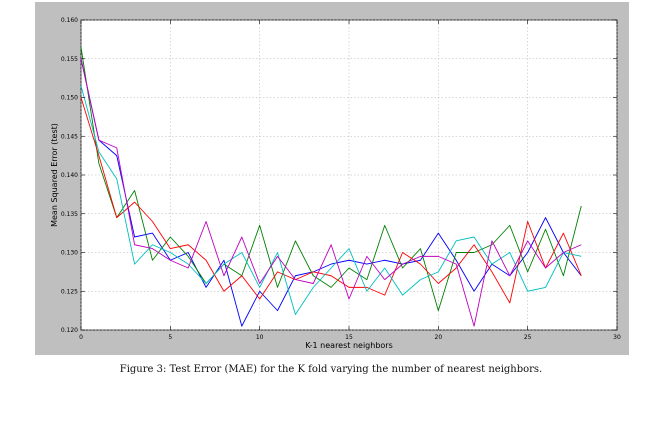  I want to click on x-tick-label-2: 10, so click(260, 337).